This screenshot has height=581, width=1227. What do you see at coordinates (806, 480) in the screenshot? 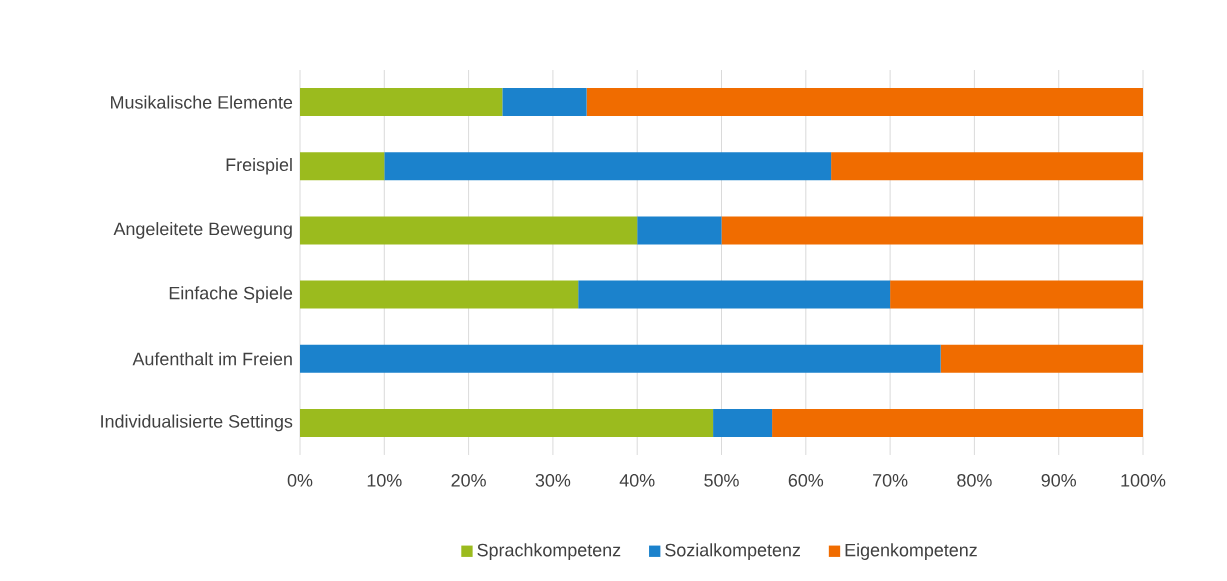
I see `x-tick-label: 60%` at bounding box center [806, 480].